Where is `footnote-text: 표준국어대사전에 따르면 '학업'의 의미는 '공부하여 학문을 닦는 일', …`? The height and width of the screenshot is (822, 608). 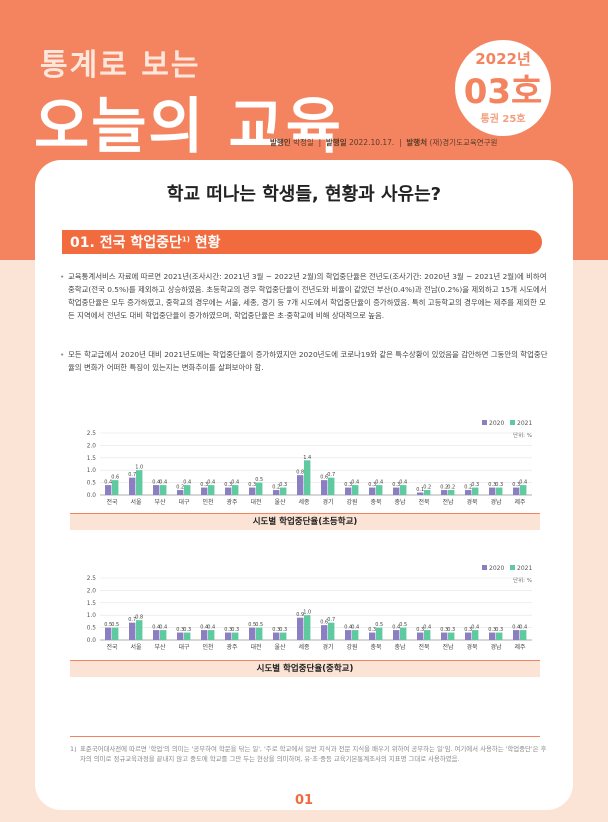 footnote-text: 표준국어대사전에 따르면 '학업'의 의미는 '공부하여 학문을 닦는 일', … is located at coordinates (313, 754).